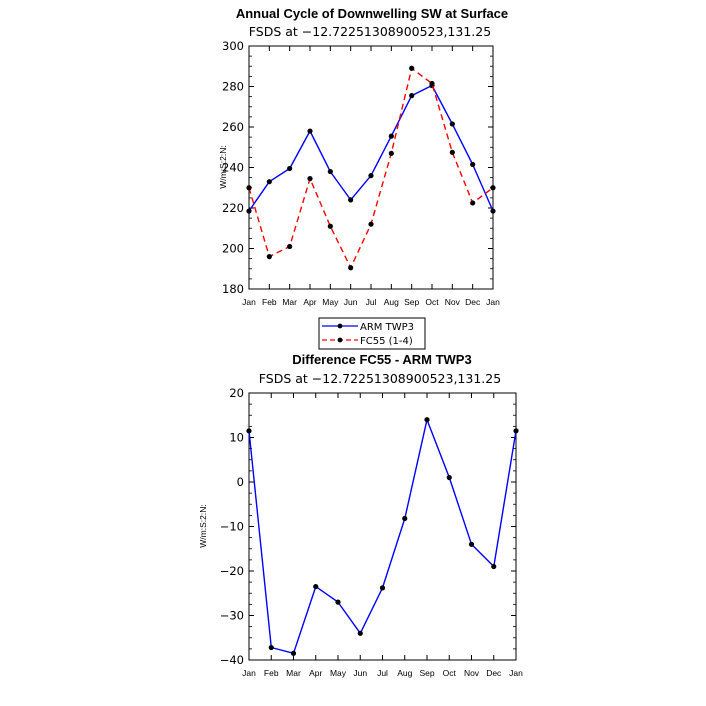  Describe the element at coordinates (370, 31) in the screenshot. I see `chart1-subtitle: FSDS at −12.72251308900523,131.25` at that location.